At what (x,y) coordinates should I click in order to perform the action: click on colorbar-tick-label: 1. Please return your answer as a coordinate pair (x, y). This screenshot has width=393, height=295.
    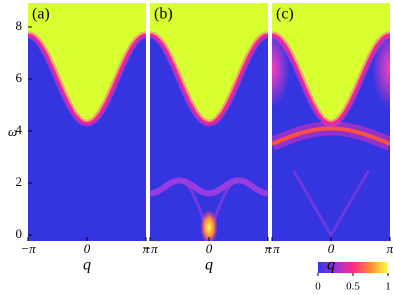
    Looking at the image, I should click on (388, 287).